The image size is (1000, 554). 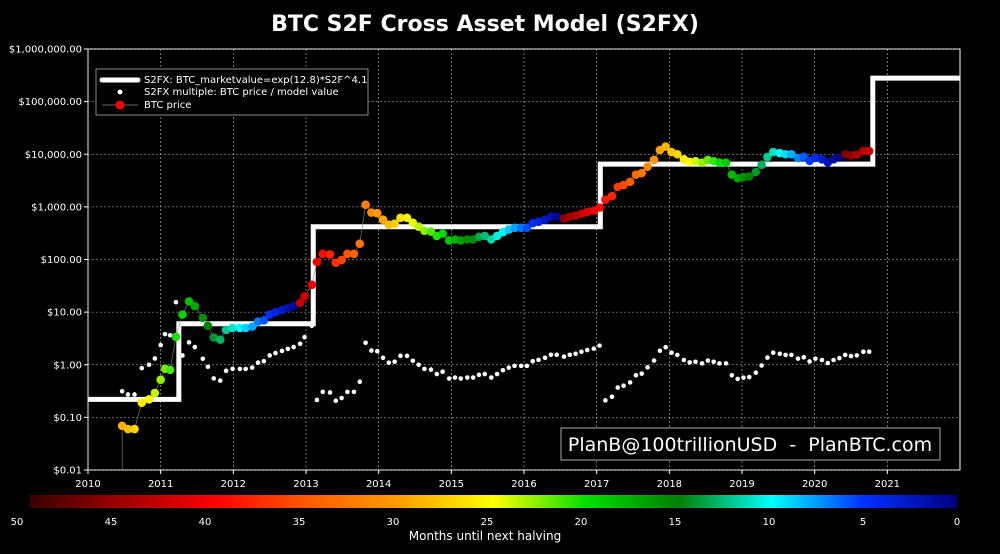 I want to click on y-tick-label: $100,000.00, so click(x=50, y=102).